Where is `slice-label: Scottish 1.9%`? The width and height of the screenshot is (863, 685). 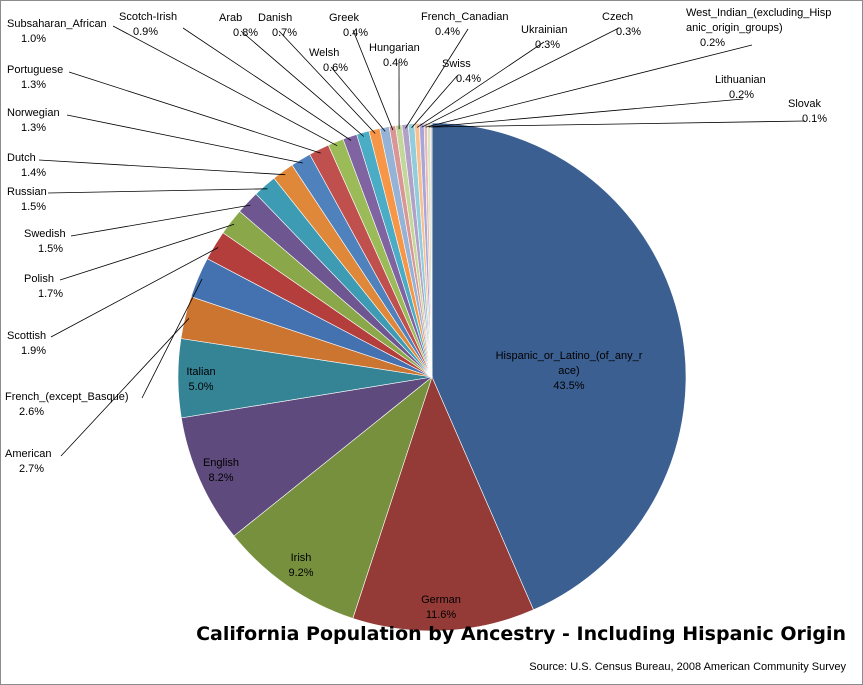
slice-label: Scottish 1.9% is located at coordinates (26, 343).